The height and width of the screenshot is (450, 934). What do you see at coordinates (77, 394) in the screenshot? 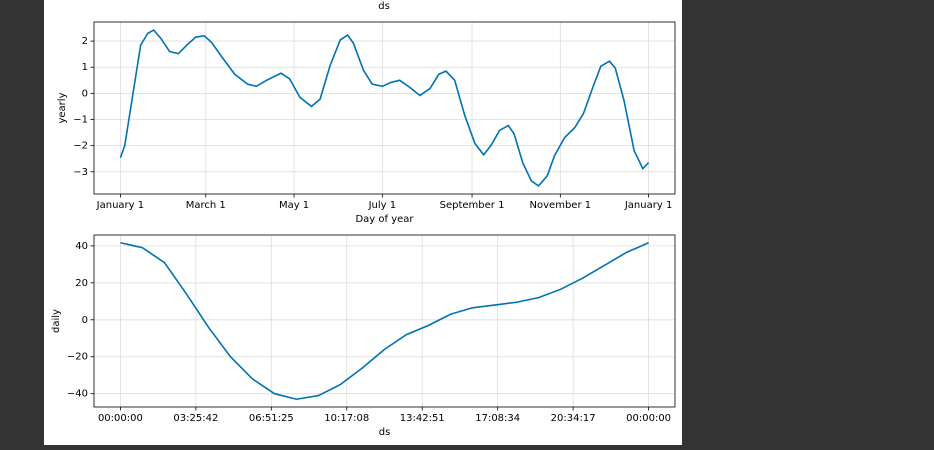
I see `y-tick-label: −40` at bounding box center [77, 394].